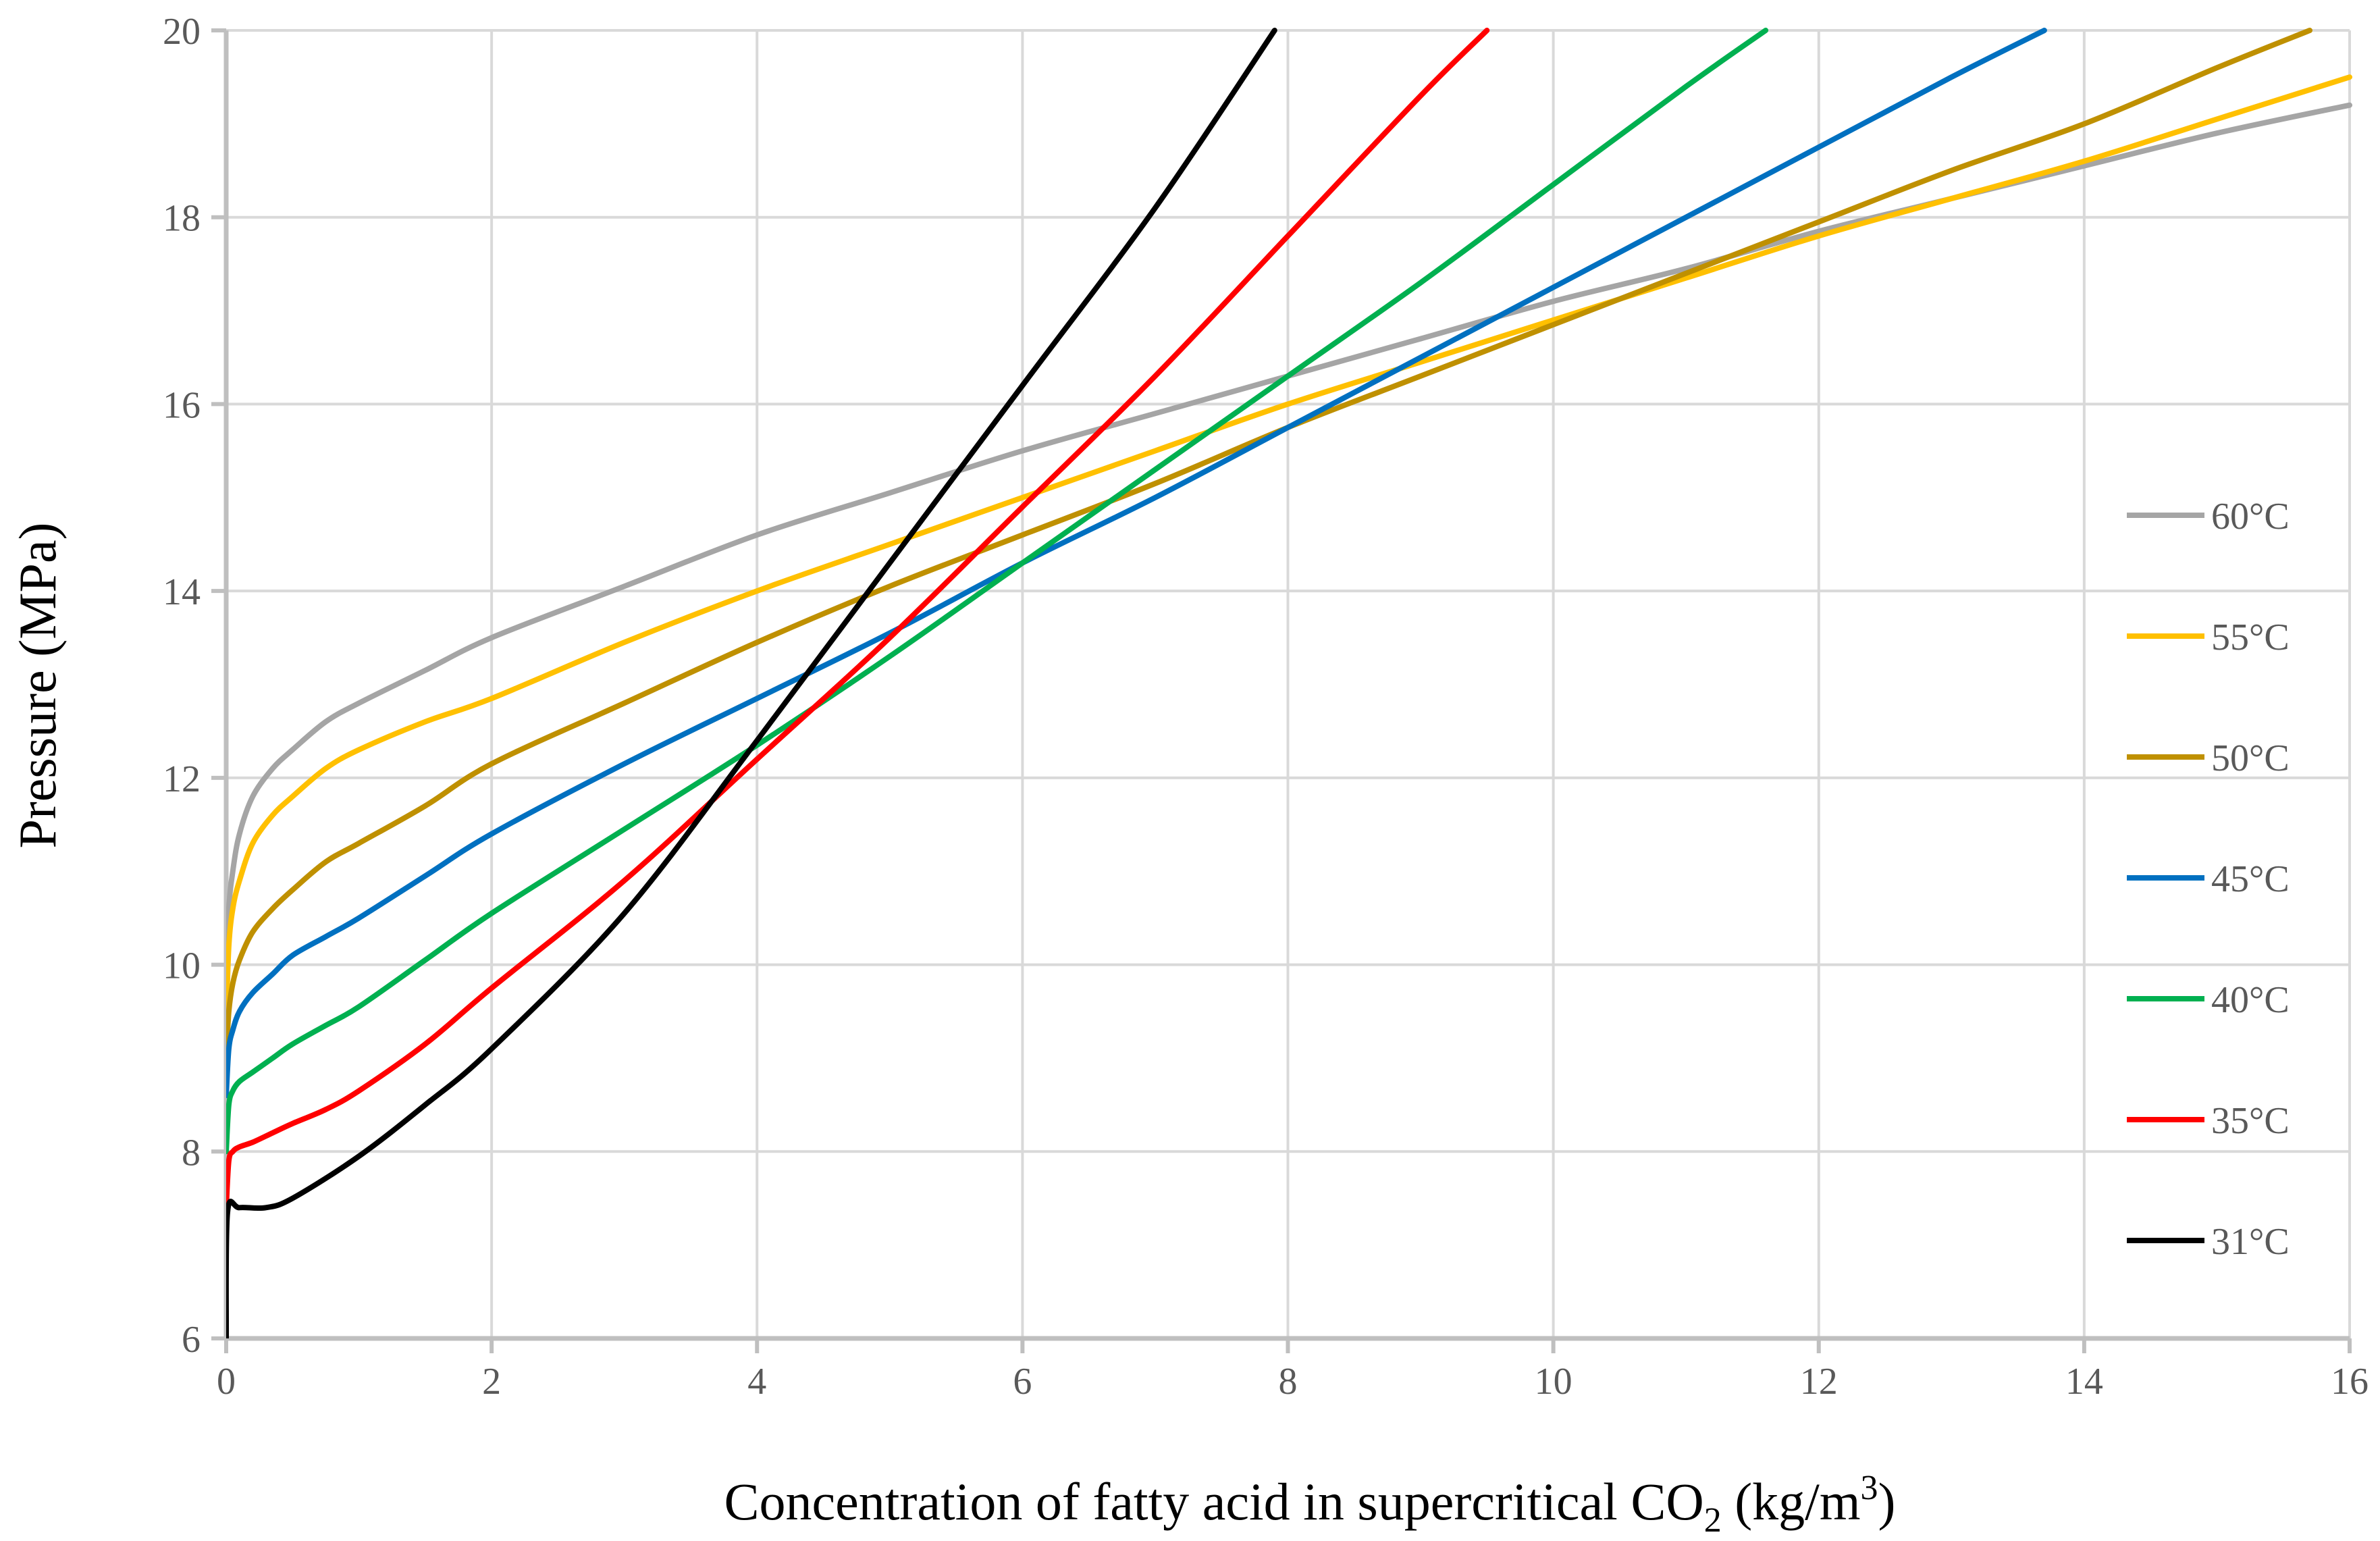 Image resolution: width=2380 pixels, height=1541 pixels. Describe the element at coordinates (2250, 637) in the screenshot. I see `legend-label: 55°C` at that location.